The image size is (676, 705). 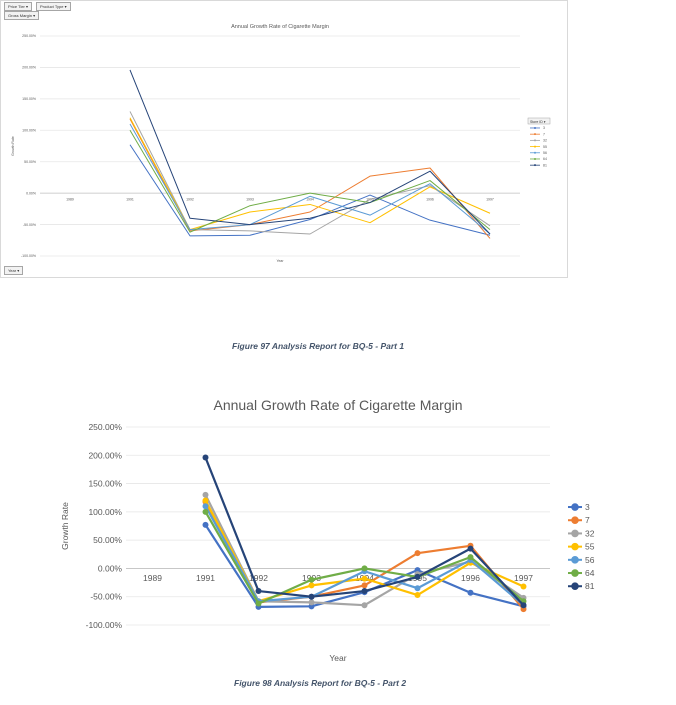 What do you see at coordinates (14, 270) in the screenshot?
I see `year-field-button: Year` at bounding box center [14, 270].